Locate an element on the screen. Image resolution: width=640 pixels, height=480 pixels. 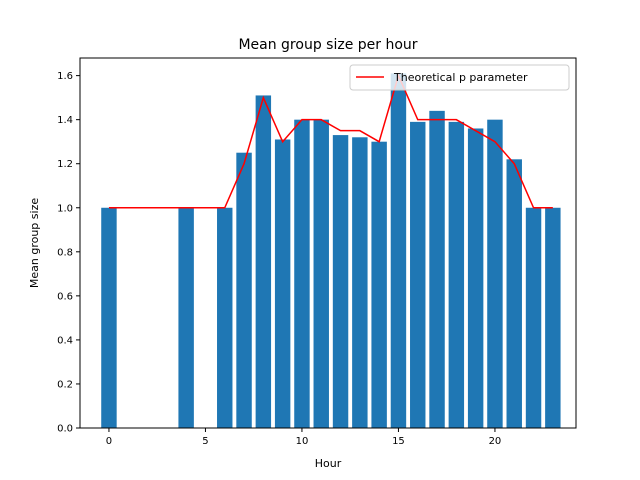
x-axis-ticks: 0 5 10 15 20 is located at coordinates (304, 437).